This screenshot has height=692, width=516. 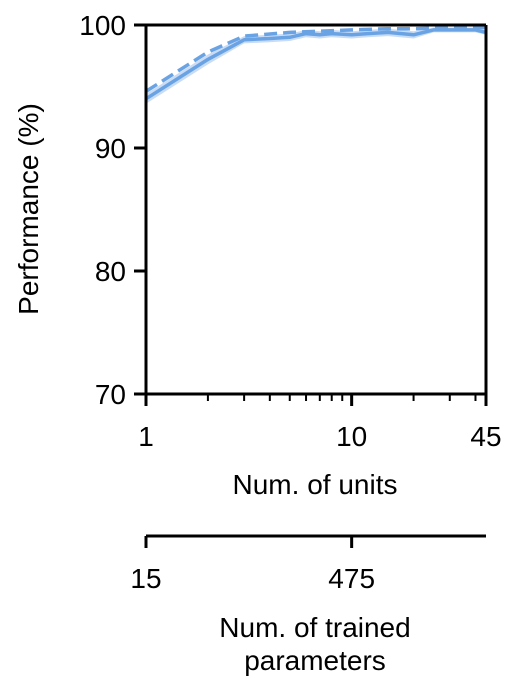 What do you see at coordinates (110, 394) in the screenshot?
I see `y-tick-label: 70` at bounding box center [110, 394].